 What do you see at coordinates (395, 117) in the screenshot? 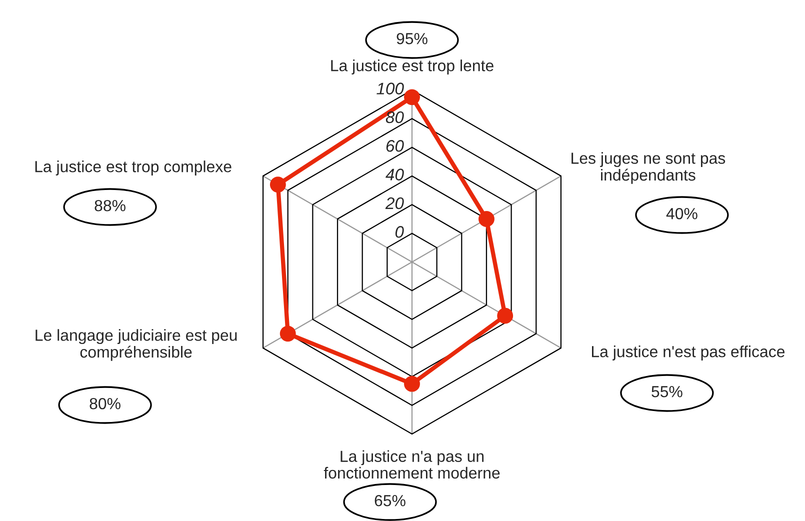
I see `y-tick-label: 80` at bounding box center [395, 117].